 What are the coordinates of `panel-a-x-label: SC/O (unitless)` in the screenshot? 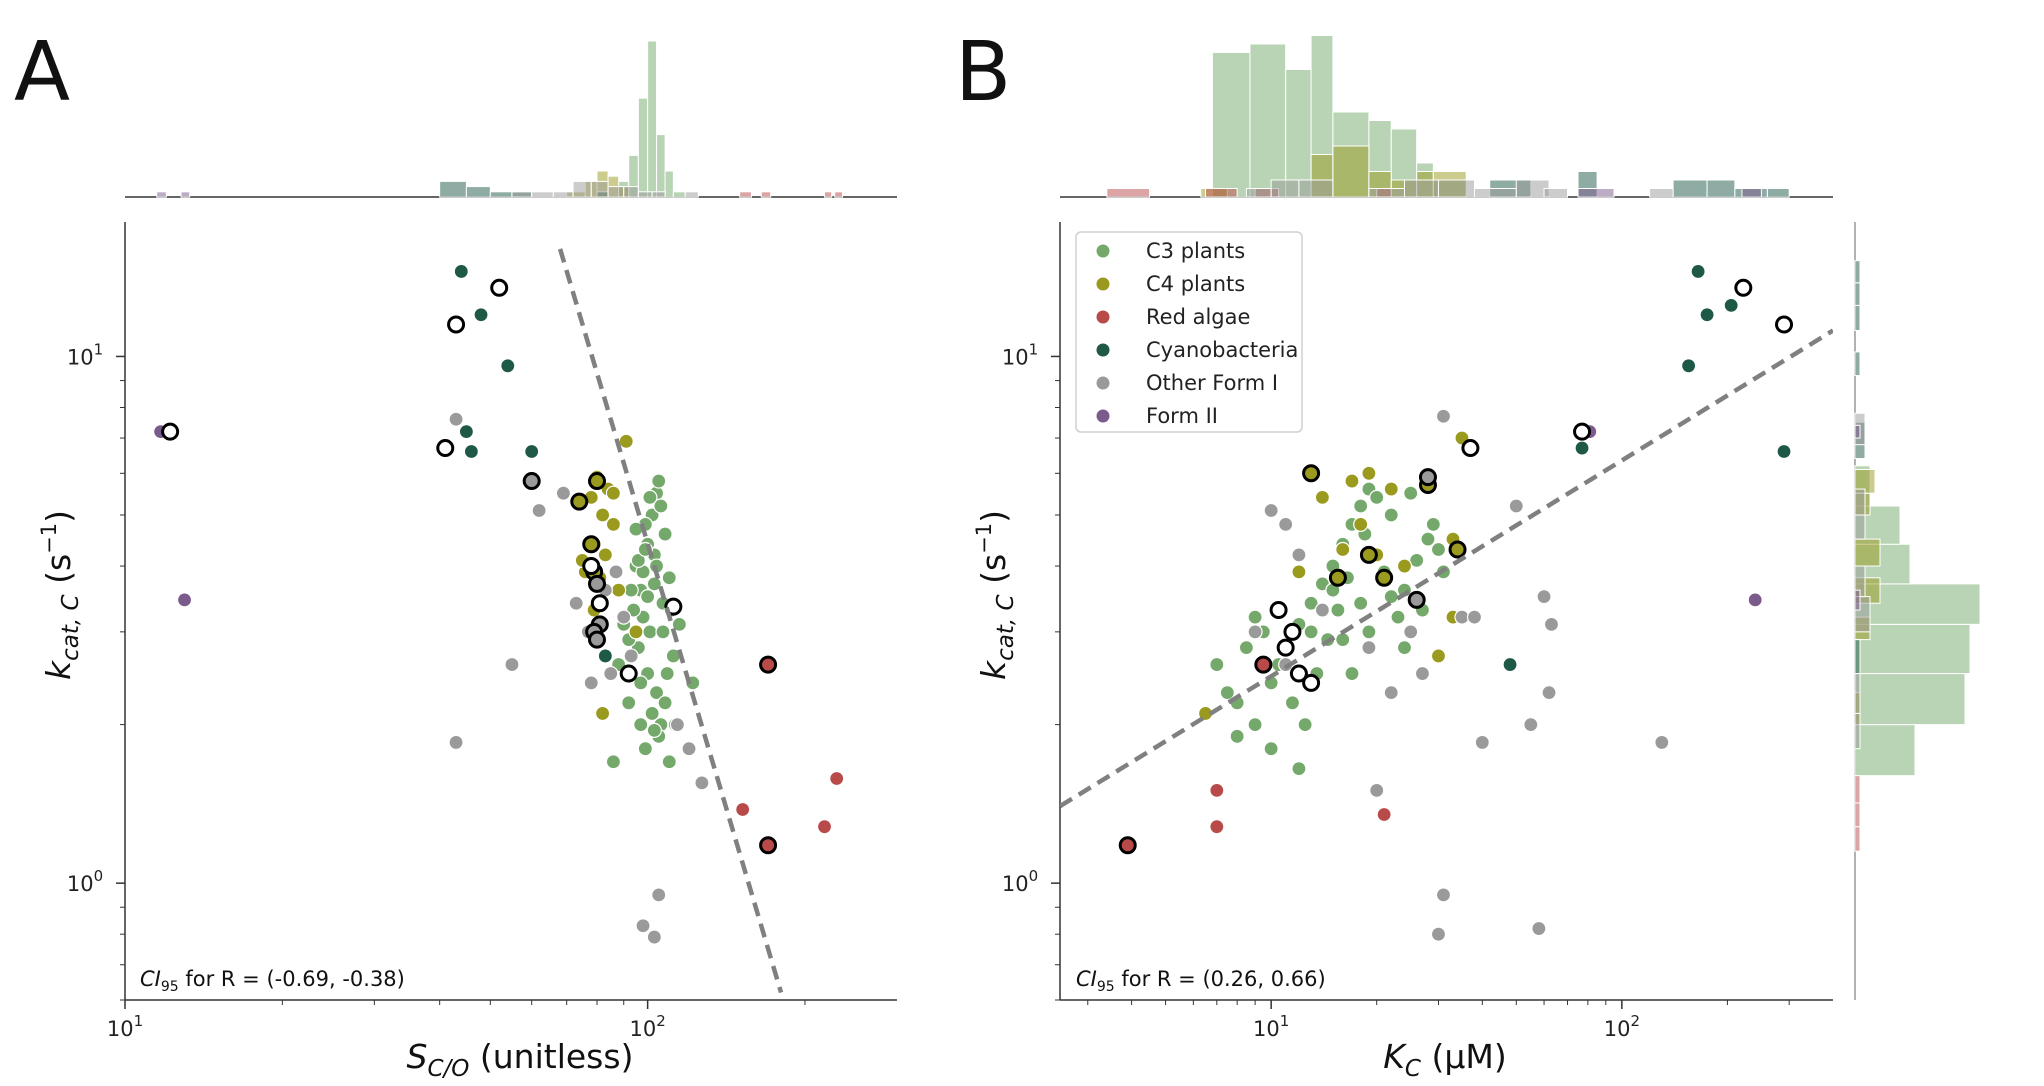 It's located at (520, 1059).